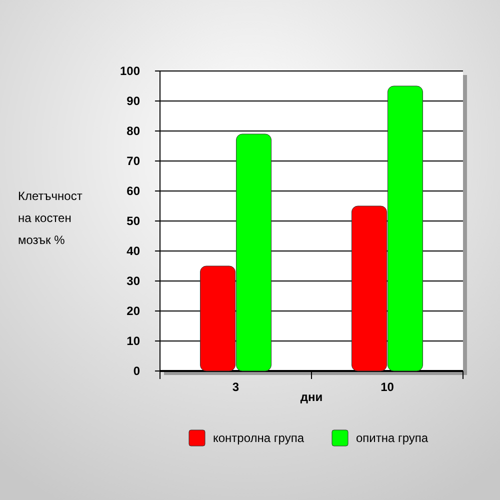 Image resolution: width=500 pixels, height=500 pixels. What do you see at coordinates (392, 438) in the screenshot?
I see `legend-label: опитна група` at bounding box center [392, 438].